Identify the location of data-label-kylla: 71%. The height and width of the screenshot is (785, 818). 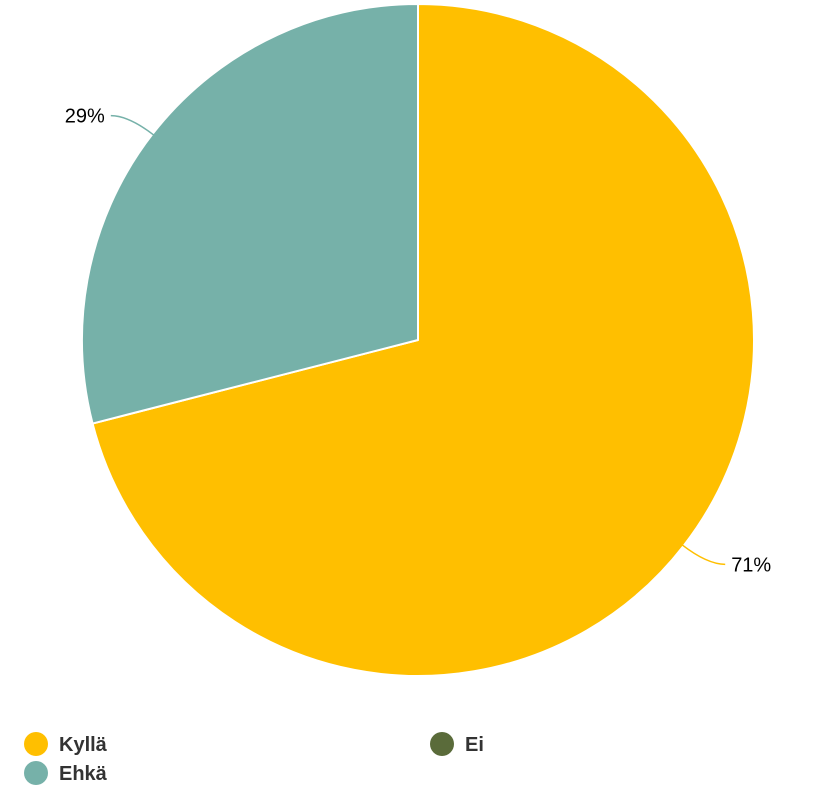
(751, 565).